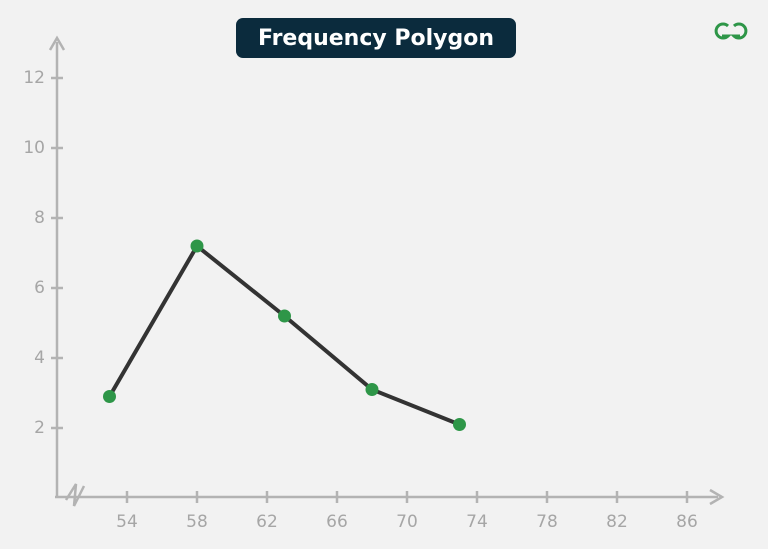 The width and height of the screenshot is (768, 549). Describe the element at coordinates (477, 522) in the screenshot. I see `x-tick-label: 74` at that location.